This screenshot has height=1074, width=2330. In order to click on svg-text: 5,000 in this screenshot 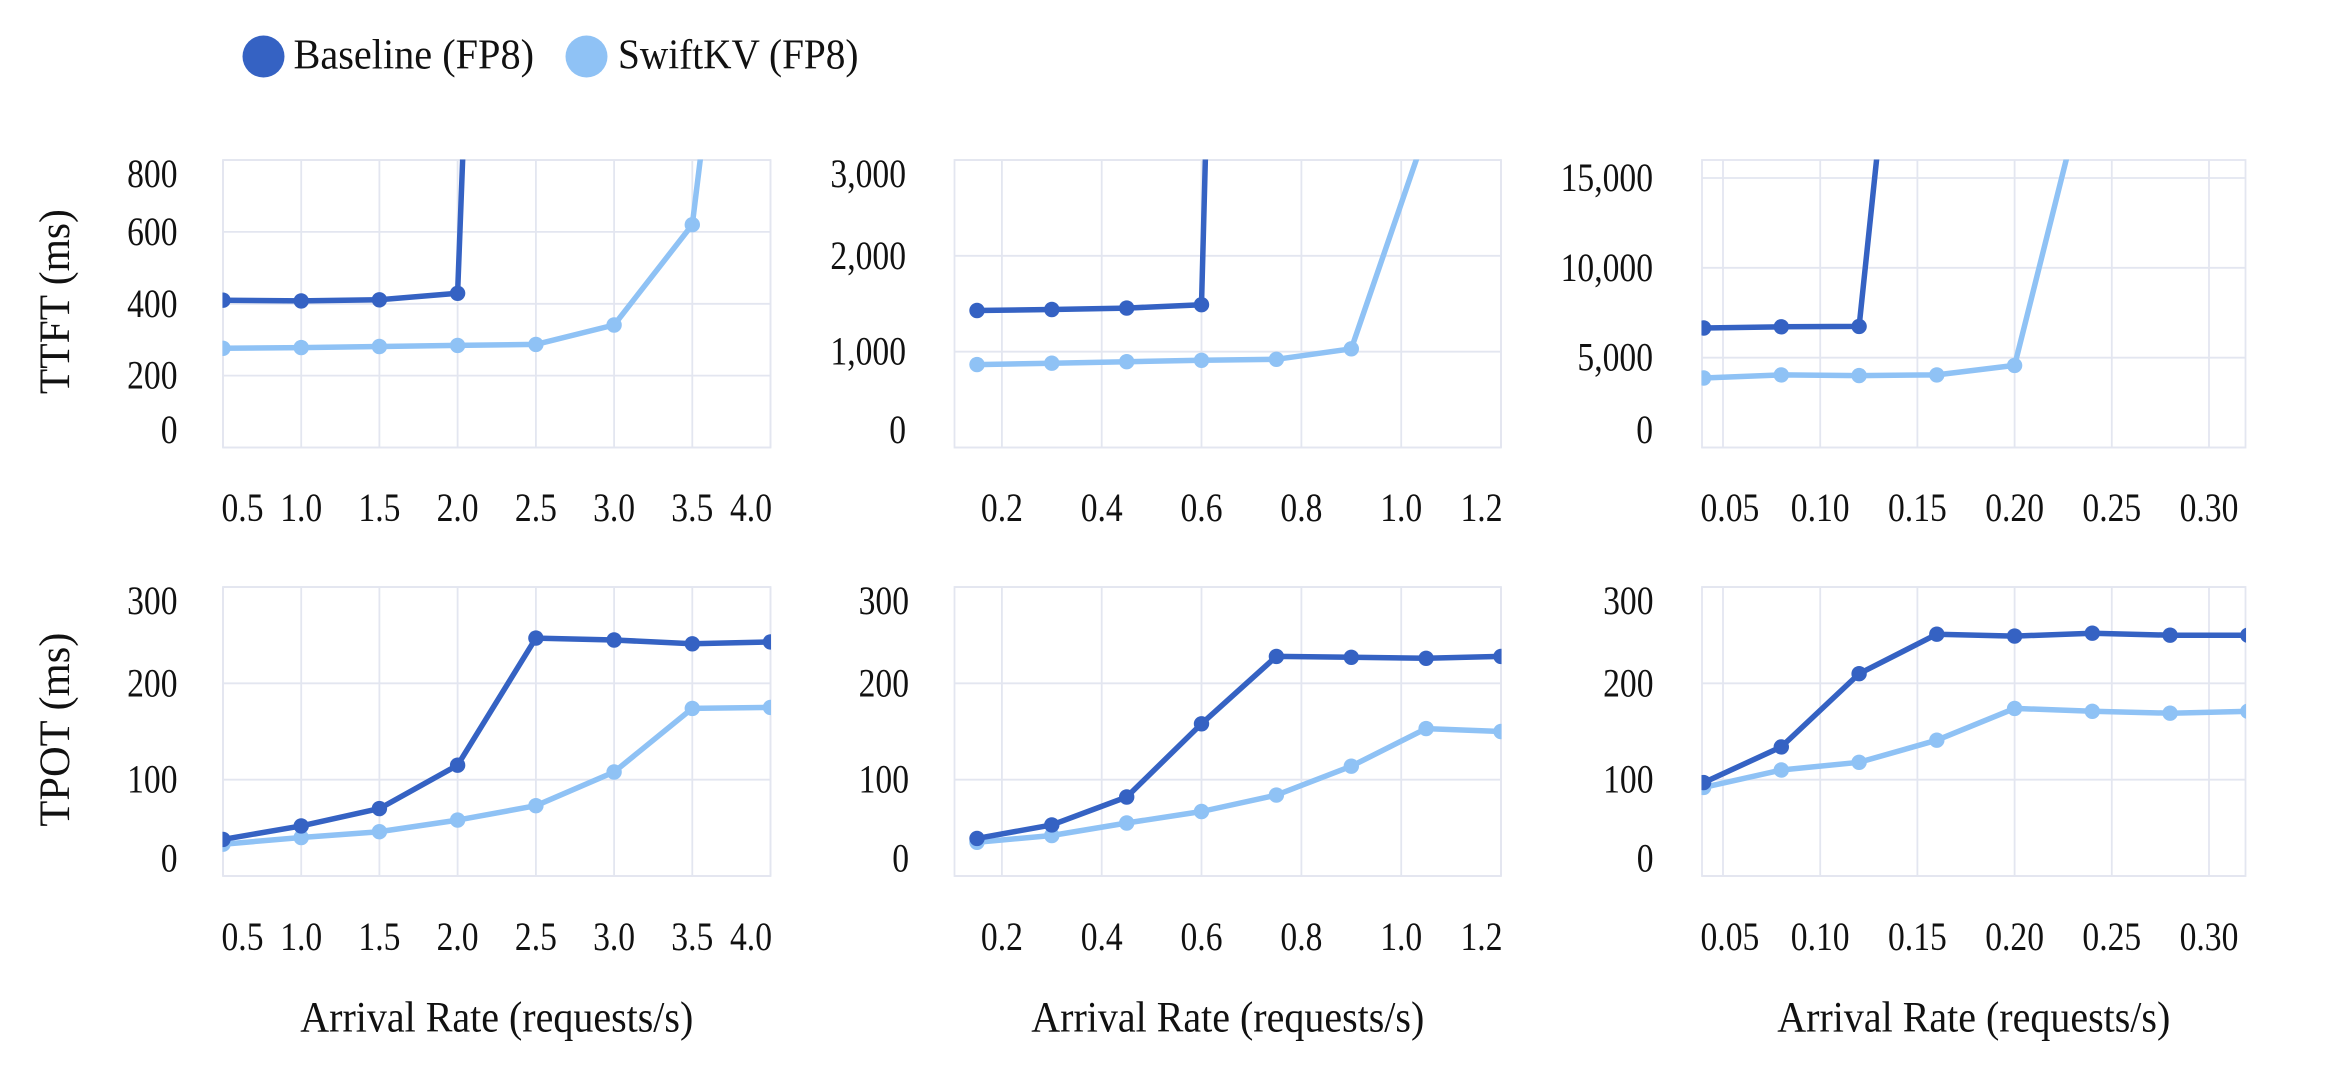, I will do `click(1615, 357)`.